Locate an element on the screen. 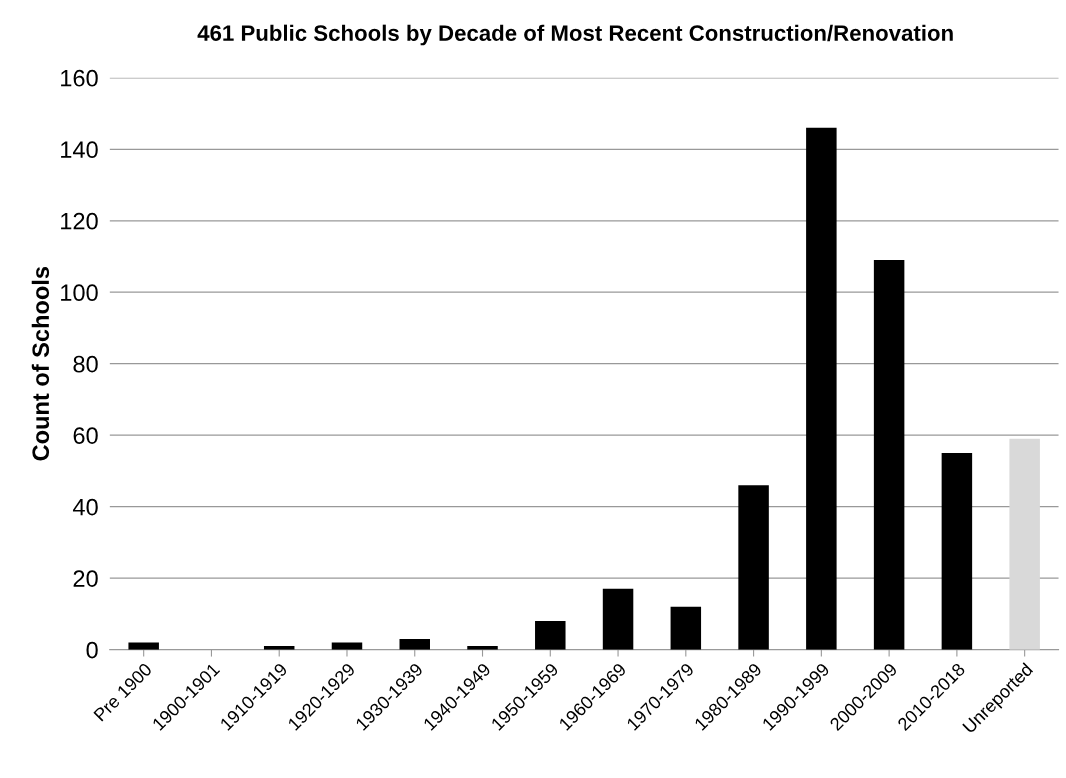 The image size is (1066, 778). y-tick-label: 140 is located at coordinates (79, 150).